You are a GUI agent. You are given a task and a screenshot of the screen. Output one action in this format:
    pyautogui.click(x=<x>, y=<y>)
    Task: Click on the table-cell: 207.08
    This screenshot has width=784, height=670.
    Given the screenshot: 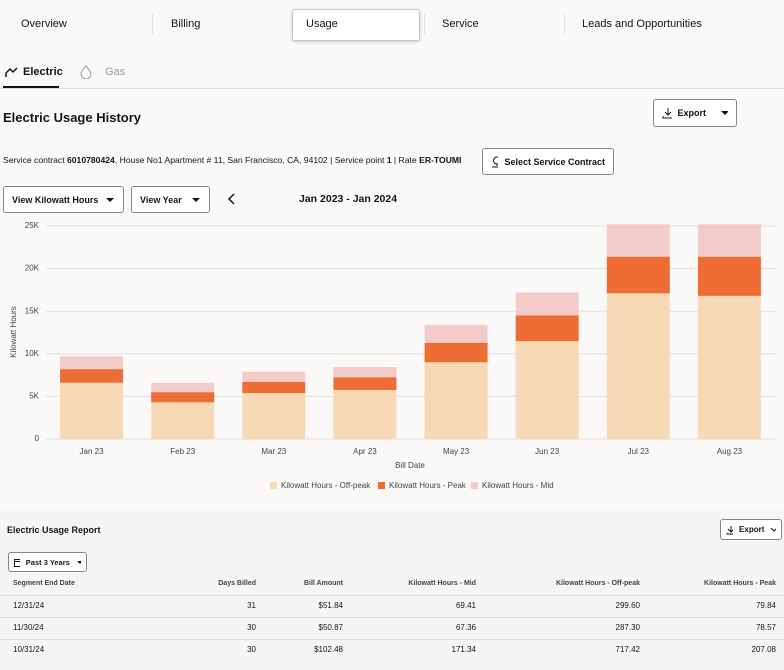 What is the action you would take?
    pyautogui.click(x=763, y=649)
    